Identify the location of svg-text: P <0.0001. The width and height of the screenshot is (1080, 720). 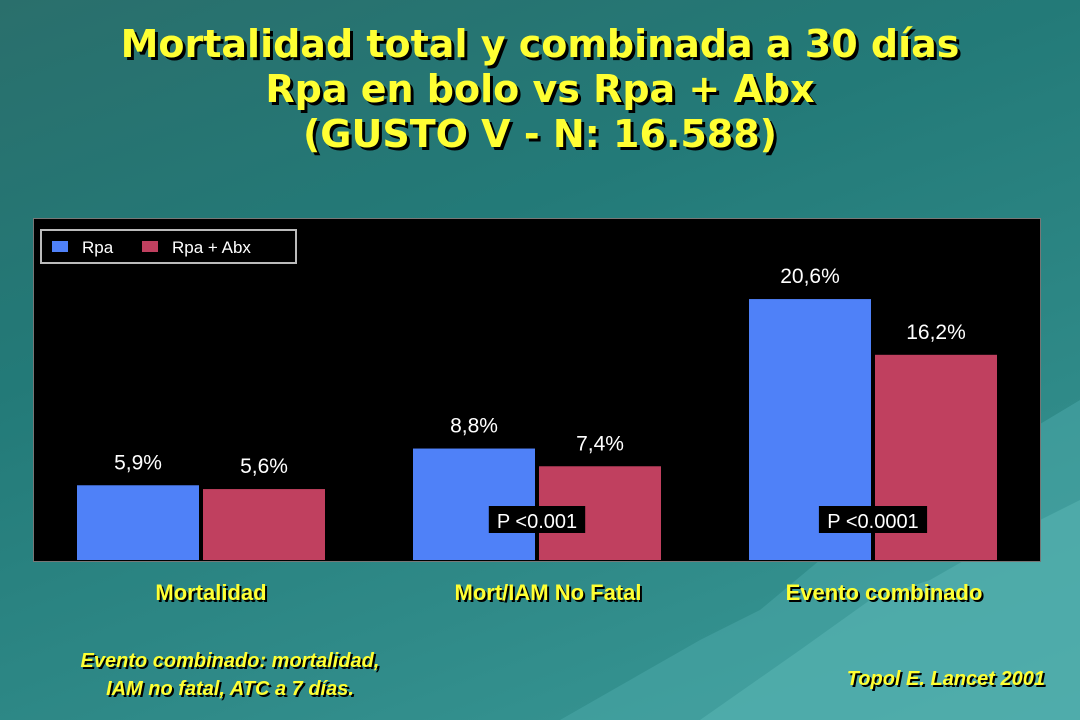
(872, 522).